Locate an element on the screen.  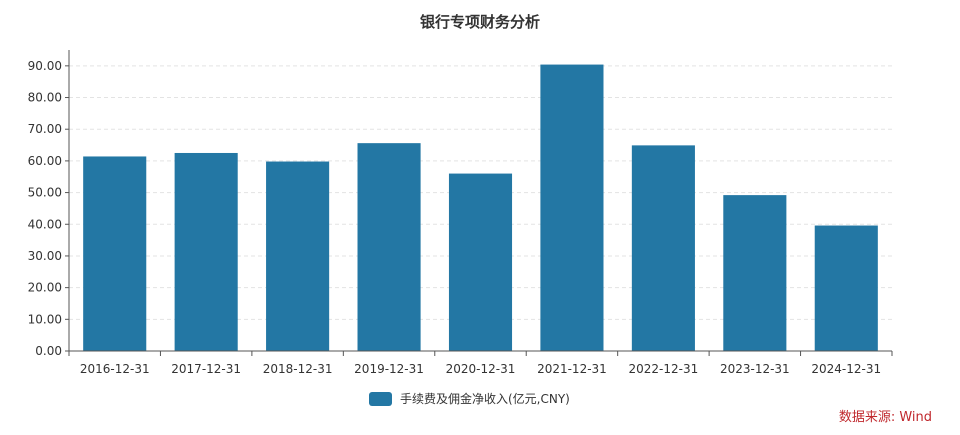
y-tick-label: 60.00 is located at coordinates (45, 161).